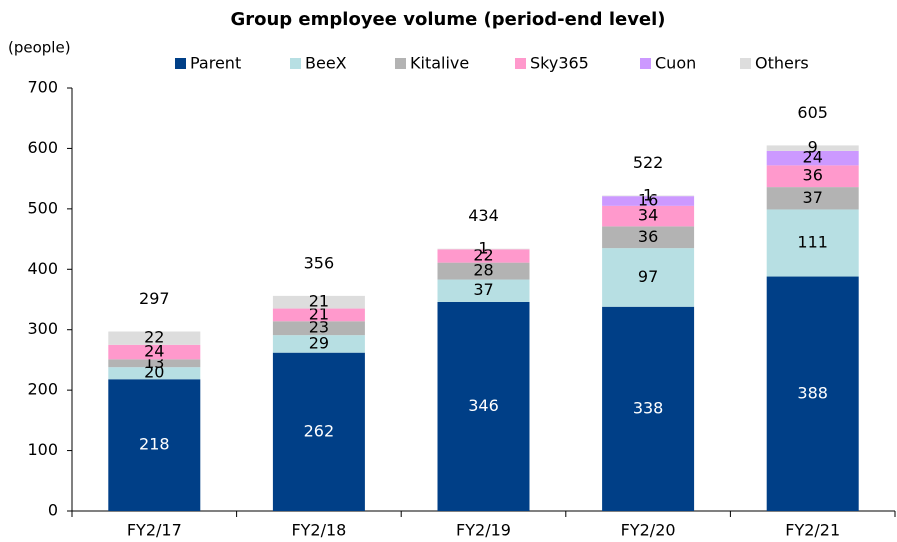 The width and height of the screenshot is (897, 542). What do you see at coordinates (154, 530) in the screenshot?
I see `x-tick-label: FY2/17` at bounding box center [154, 530].